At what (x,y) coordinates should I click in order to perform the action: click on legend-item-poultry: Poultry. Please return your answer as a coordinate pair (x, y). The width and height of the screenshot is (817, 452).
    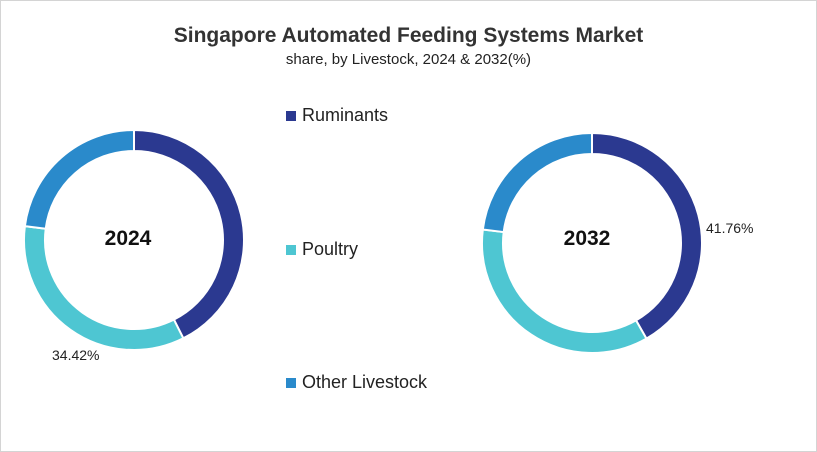
    Looking at the image, I should click on (322, 249).